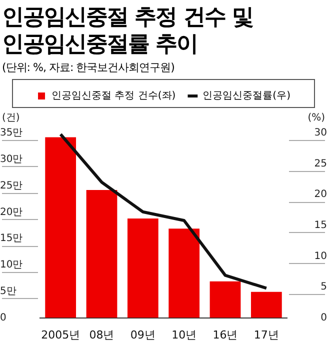 Image resolution: width=327 pixels, height=357 pixels. I want to click on y2-tick-label: 25, so click(320, 164).